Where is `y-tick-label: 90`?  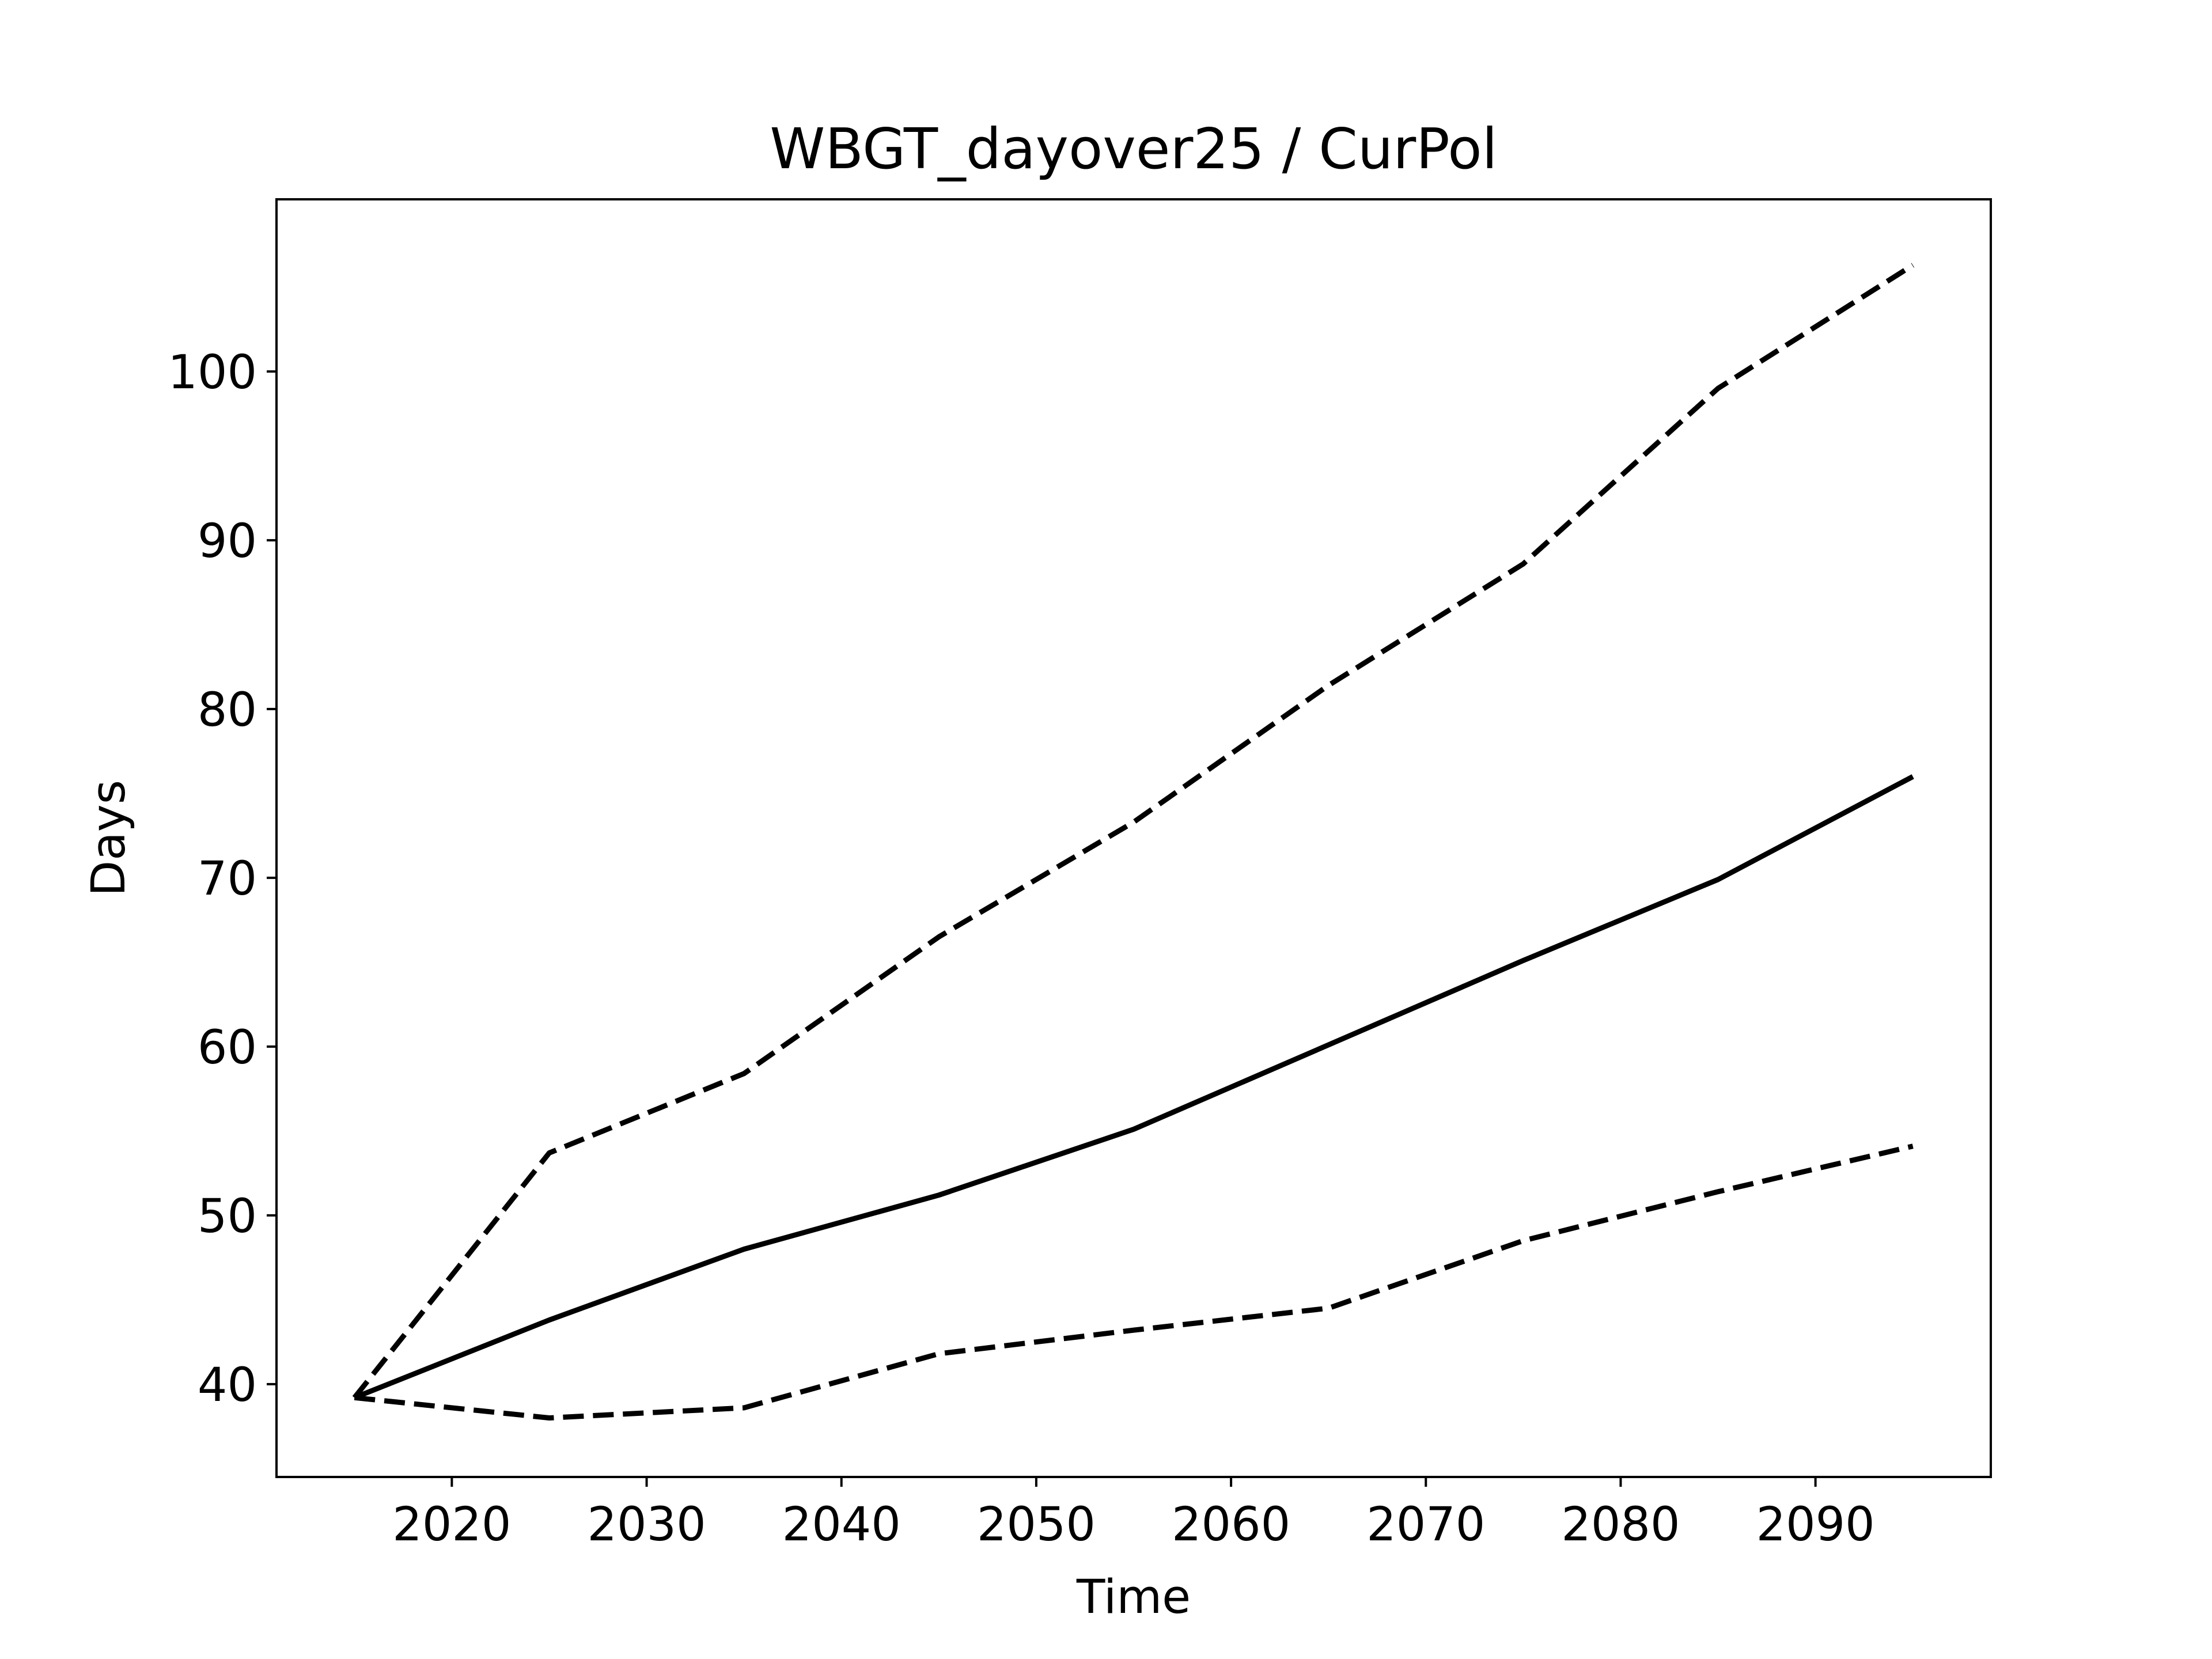
y-tick-label: 90 is located at coordinates (227, 541).